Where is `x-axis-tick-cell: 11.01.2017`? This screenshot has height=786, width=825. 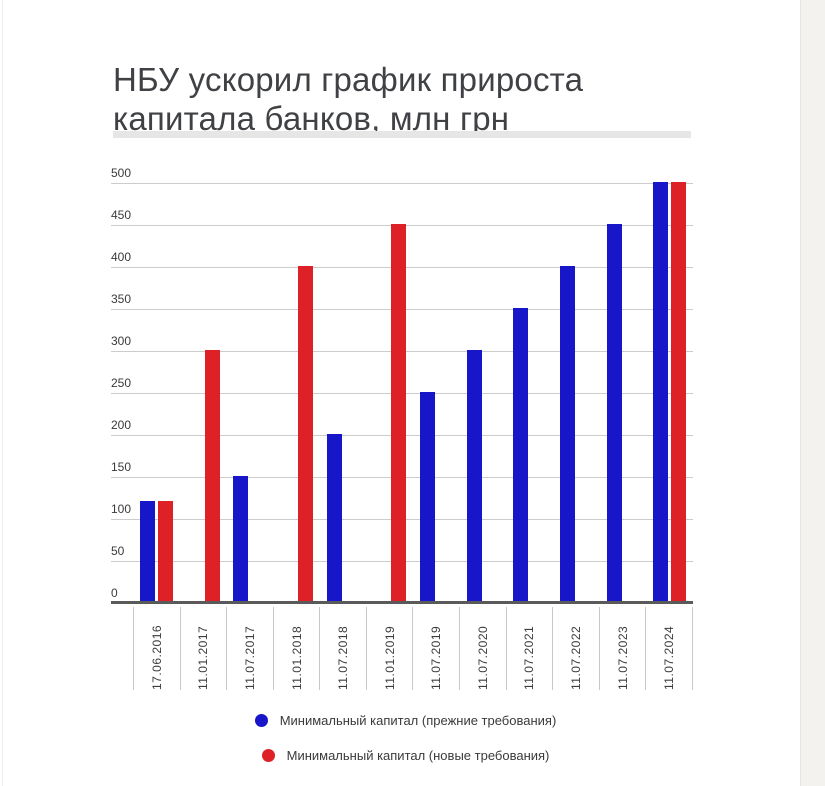
x-axis-tick-cell: 11.01.2017 is located at coordinates (203, 648).